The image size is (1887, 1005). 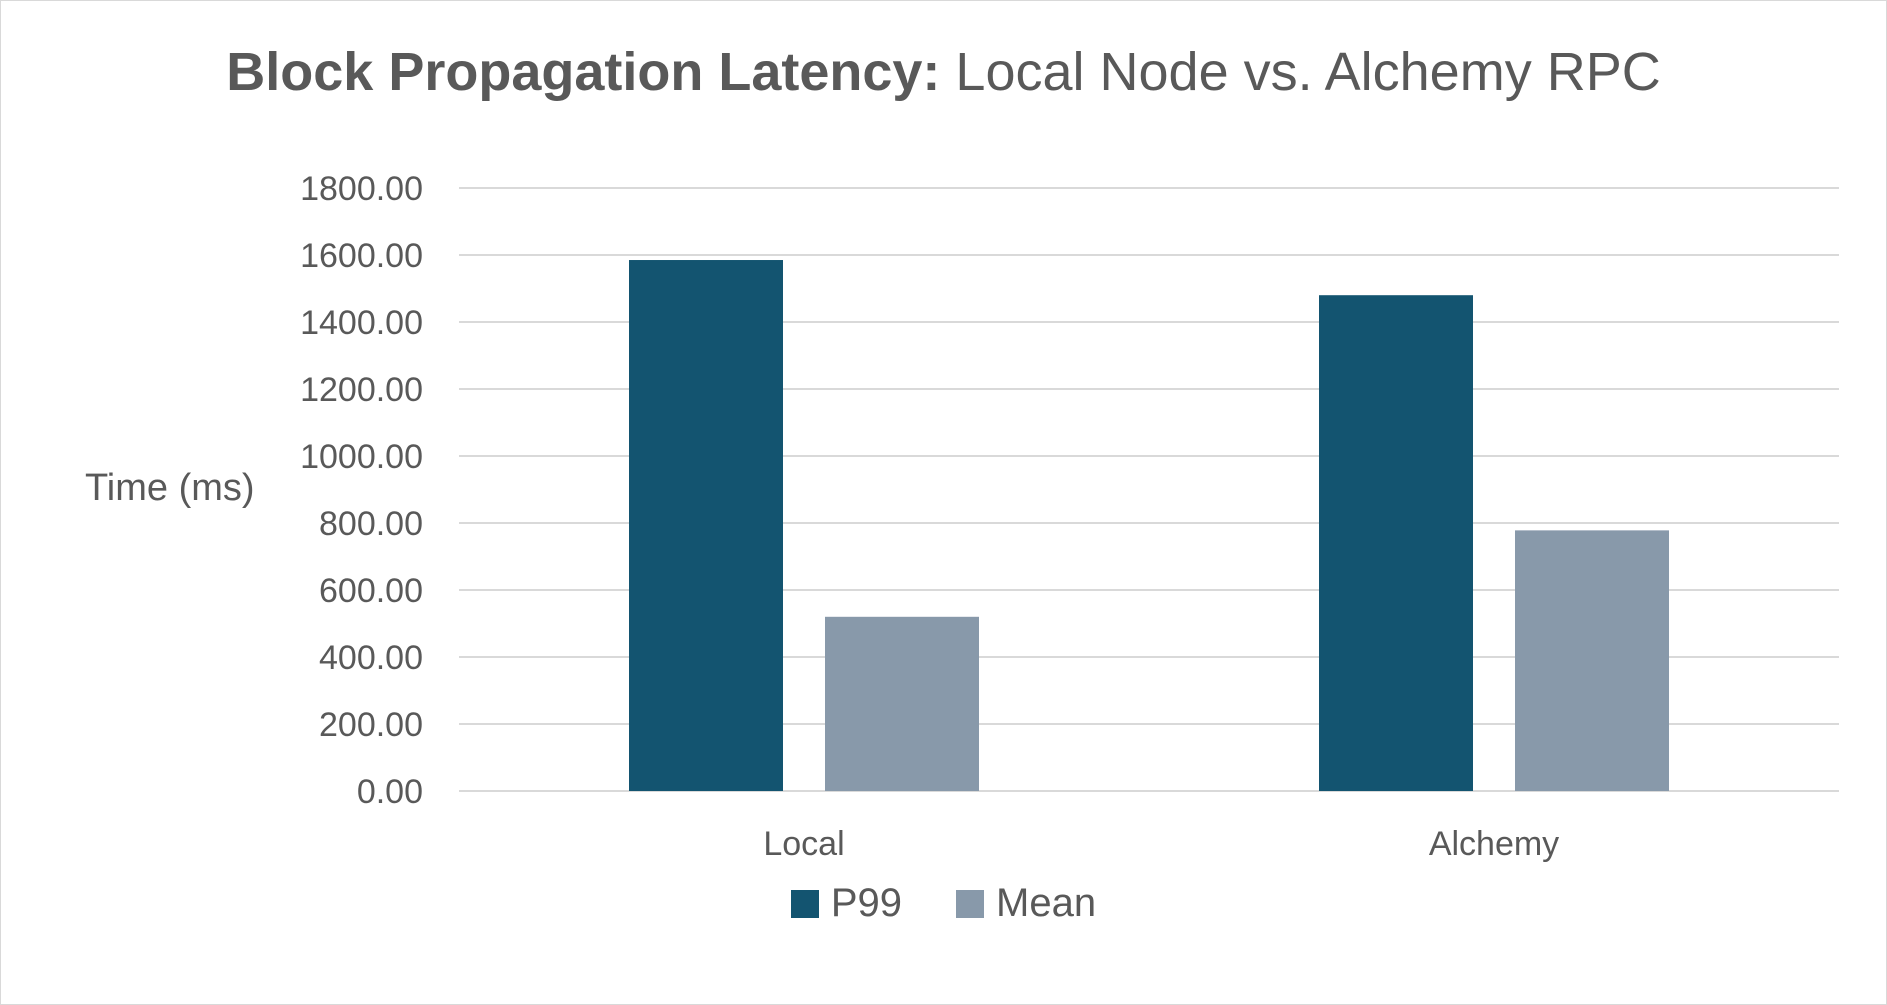 I want to click on bar-mean-alchemy, so click(x=1592, y=660).